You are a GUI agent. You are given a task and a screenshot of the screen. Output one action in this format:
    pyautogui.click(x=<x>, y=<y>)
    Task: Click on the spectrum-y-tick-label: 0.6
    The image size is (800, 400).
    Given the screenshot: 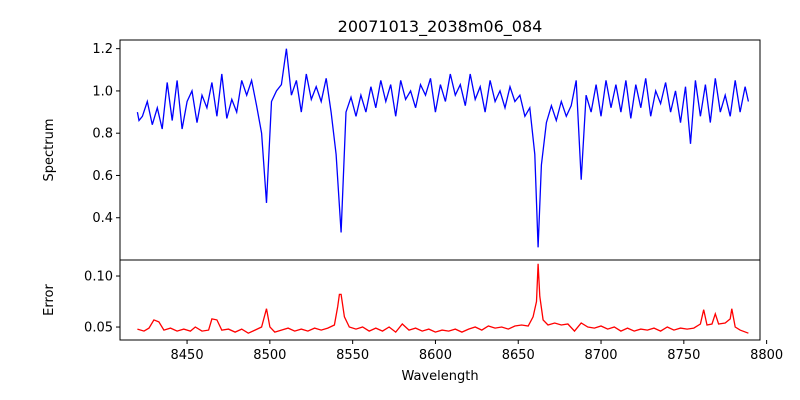 What is the action you would take?
    pyautogui.click(x=102, y=176)
    